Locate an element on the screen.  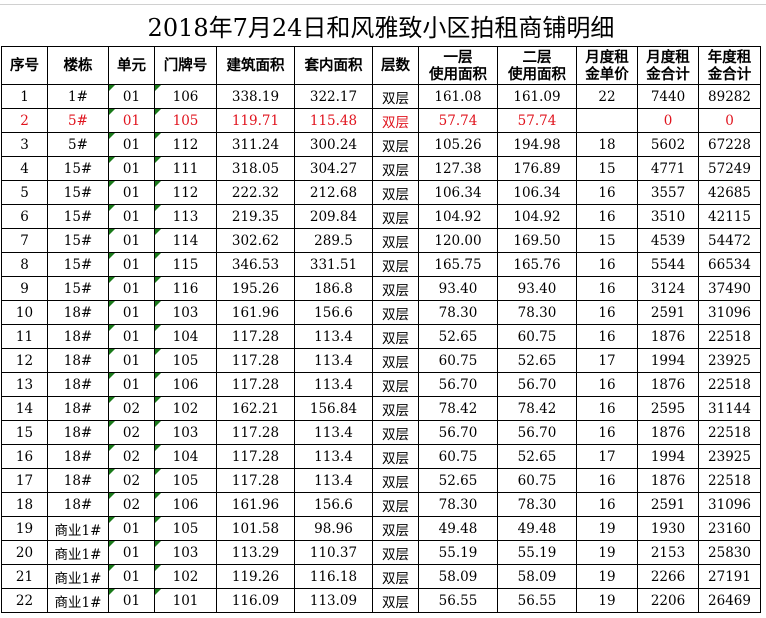
cell-floor1-area: 78.42 is located at coordinates (458, 408).